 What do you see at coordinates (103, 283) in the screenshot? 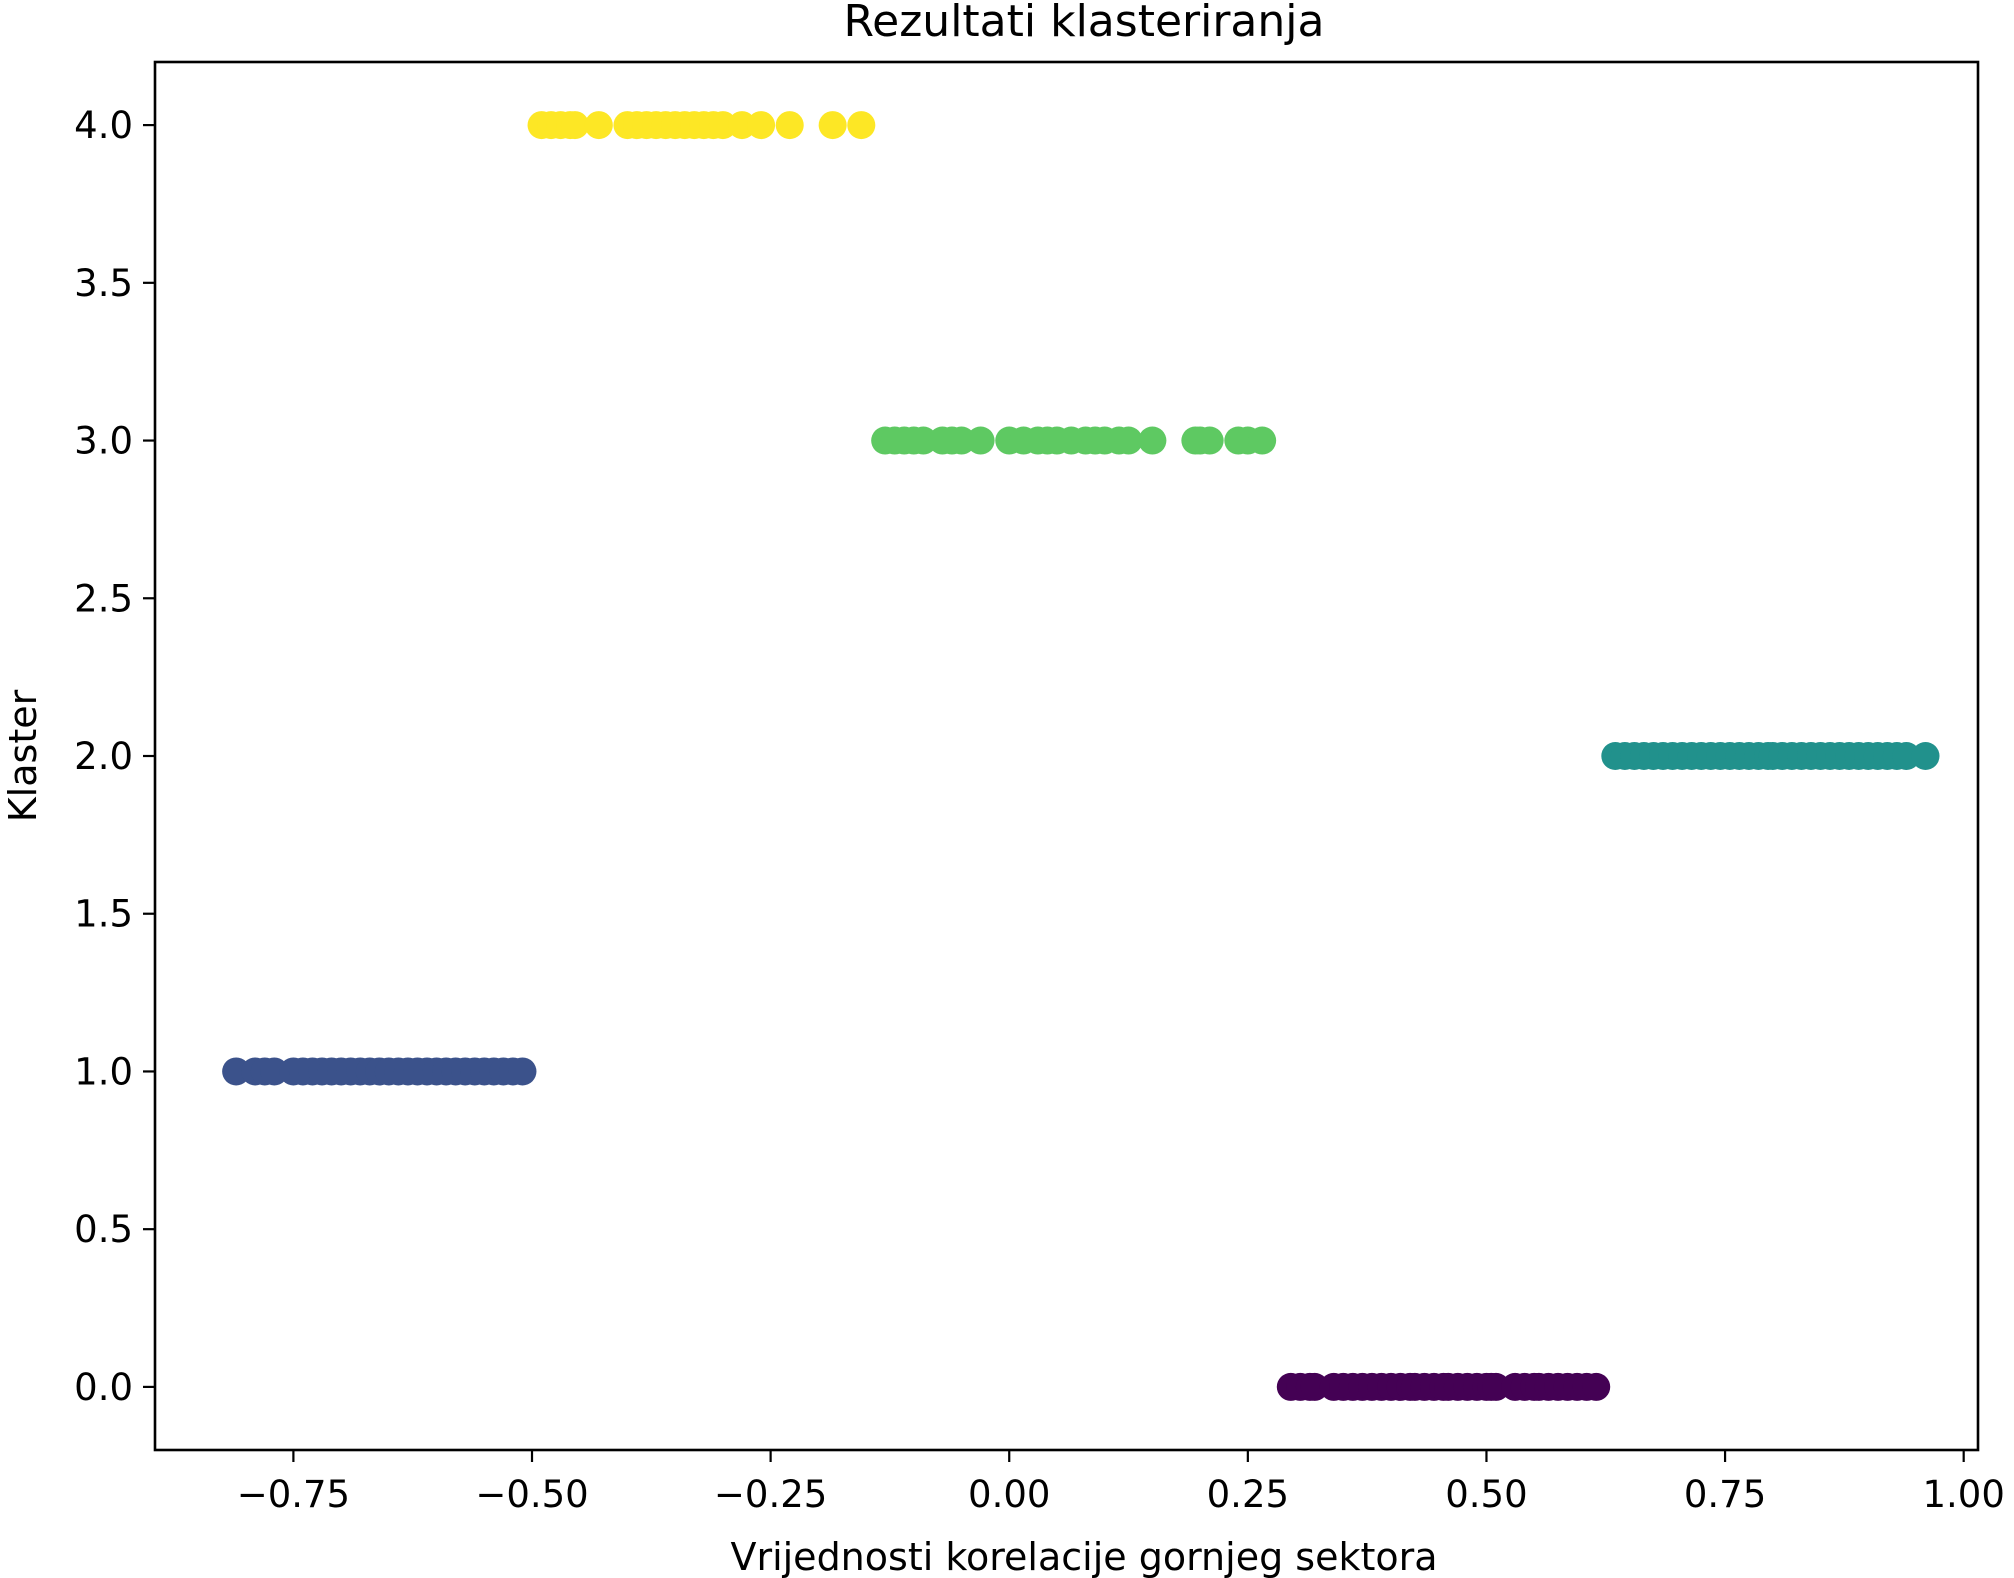
I see `y-tick-label: 3.5` at bounding box center [103, 283].